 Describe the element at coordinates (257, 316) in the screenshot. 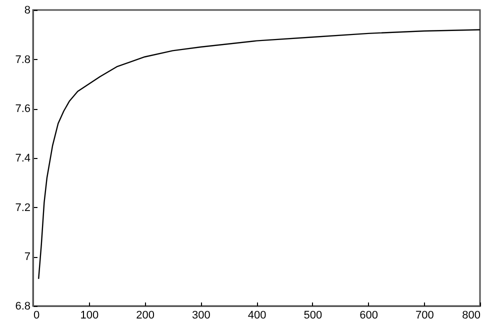

I see `x-tick-label: 400` at that location.